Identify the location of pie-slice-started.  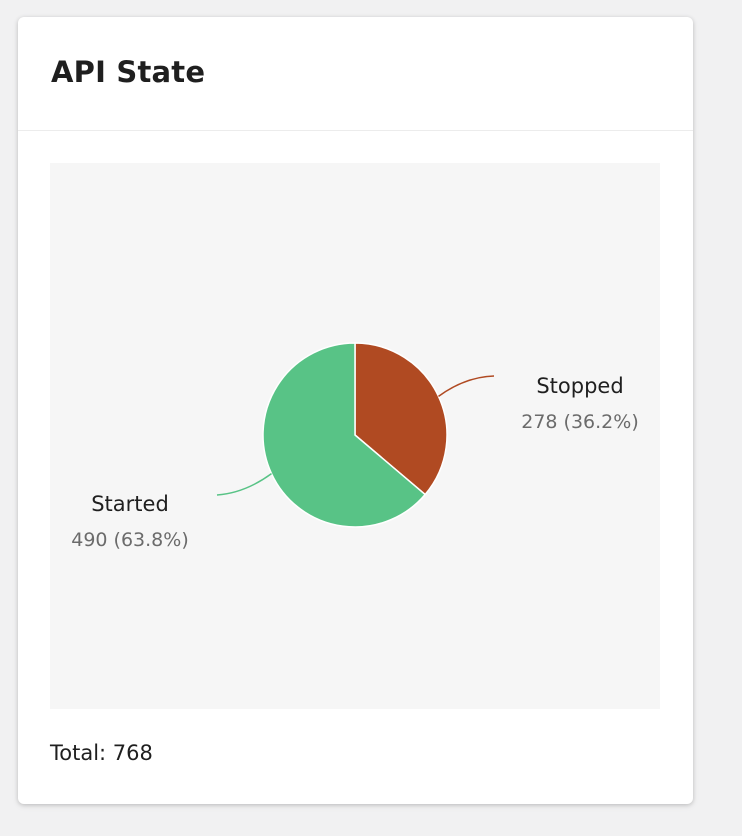
(344, 435).